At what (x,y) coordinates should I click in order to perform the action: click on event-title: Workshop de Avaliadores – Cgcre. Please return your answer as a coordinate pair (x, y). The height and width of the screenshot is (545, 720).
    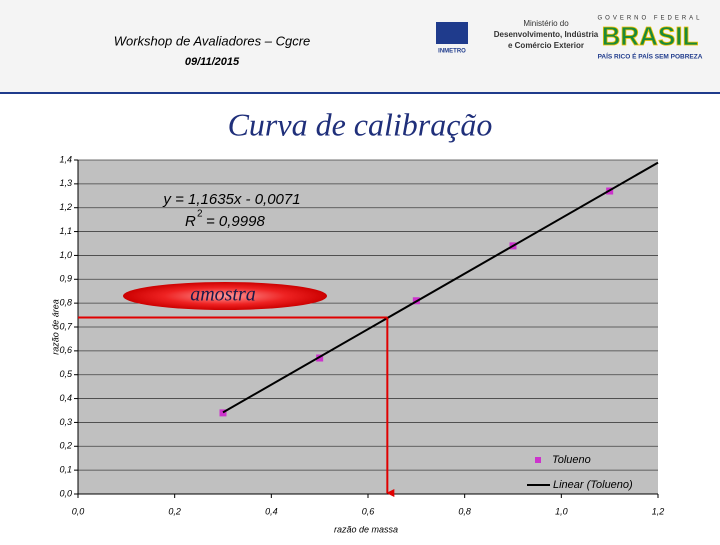
    Looking at the image, I should click on (212, 40).